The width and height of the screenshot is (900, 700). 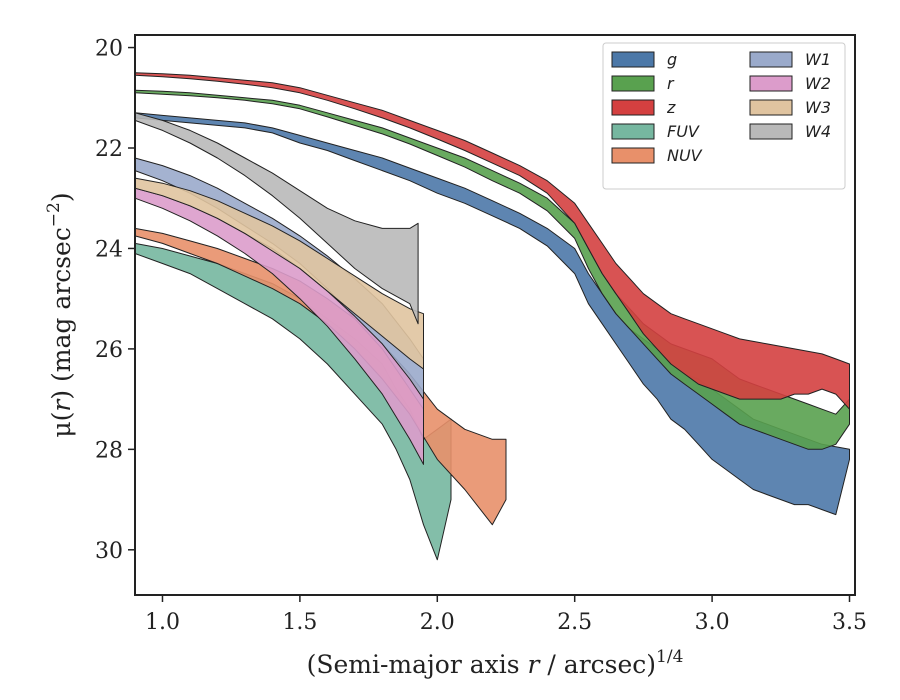 What do you see at coordinates (437, 622) in the screenshot?
I see `x-tick-label: 2.0` at bounding box center [437, 622].